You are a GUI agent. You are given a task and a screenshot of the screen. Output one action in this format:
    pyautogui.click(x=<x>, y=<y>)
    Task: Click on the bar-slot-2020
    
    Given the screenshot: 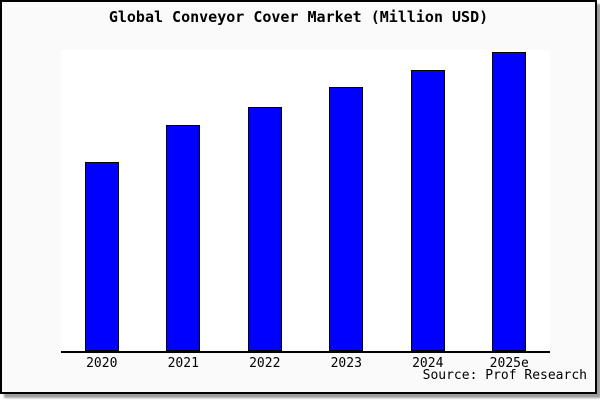 What is the action you would take?
    pyautogui.click(x=102, y=200)
    